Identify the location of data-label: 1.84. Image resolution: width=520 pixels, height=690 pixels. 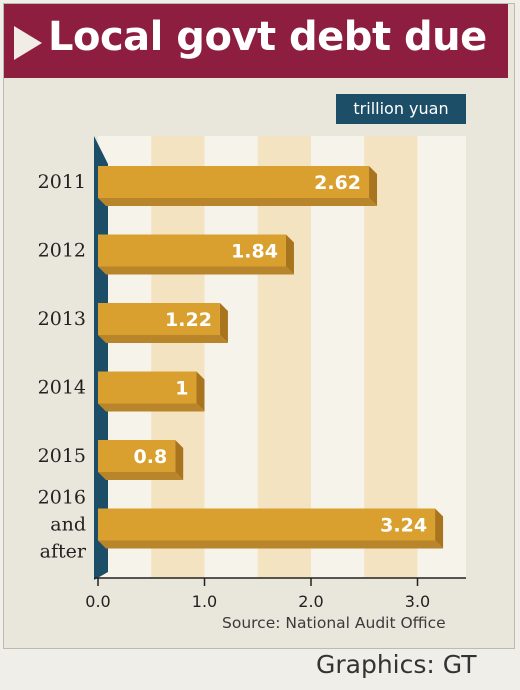
(254, 252).